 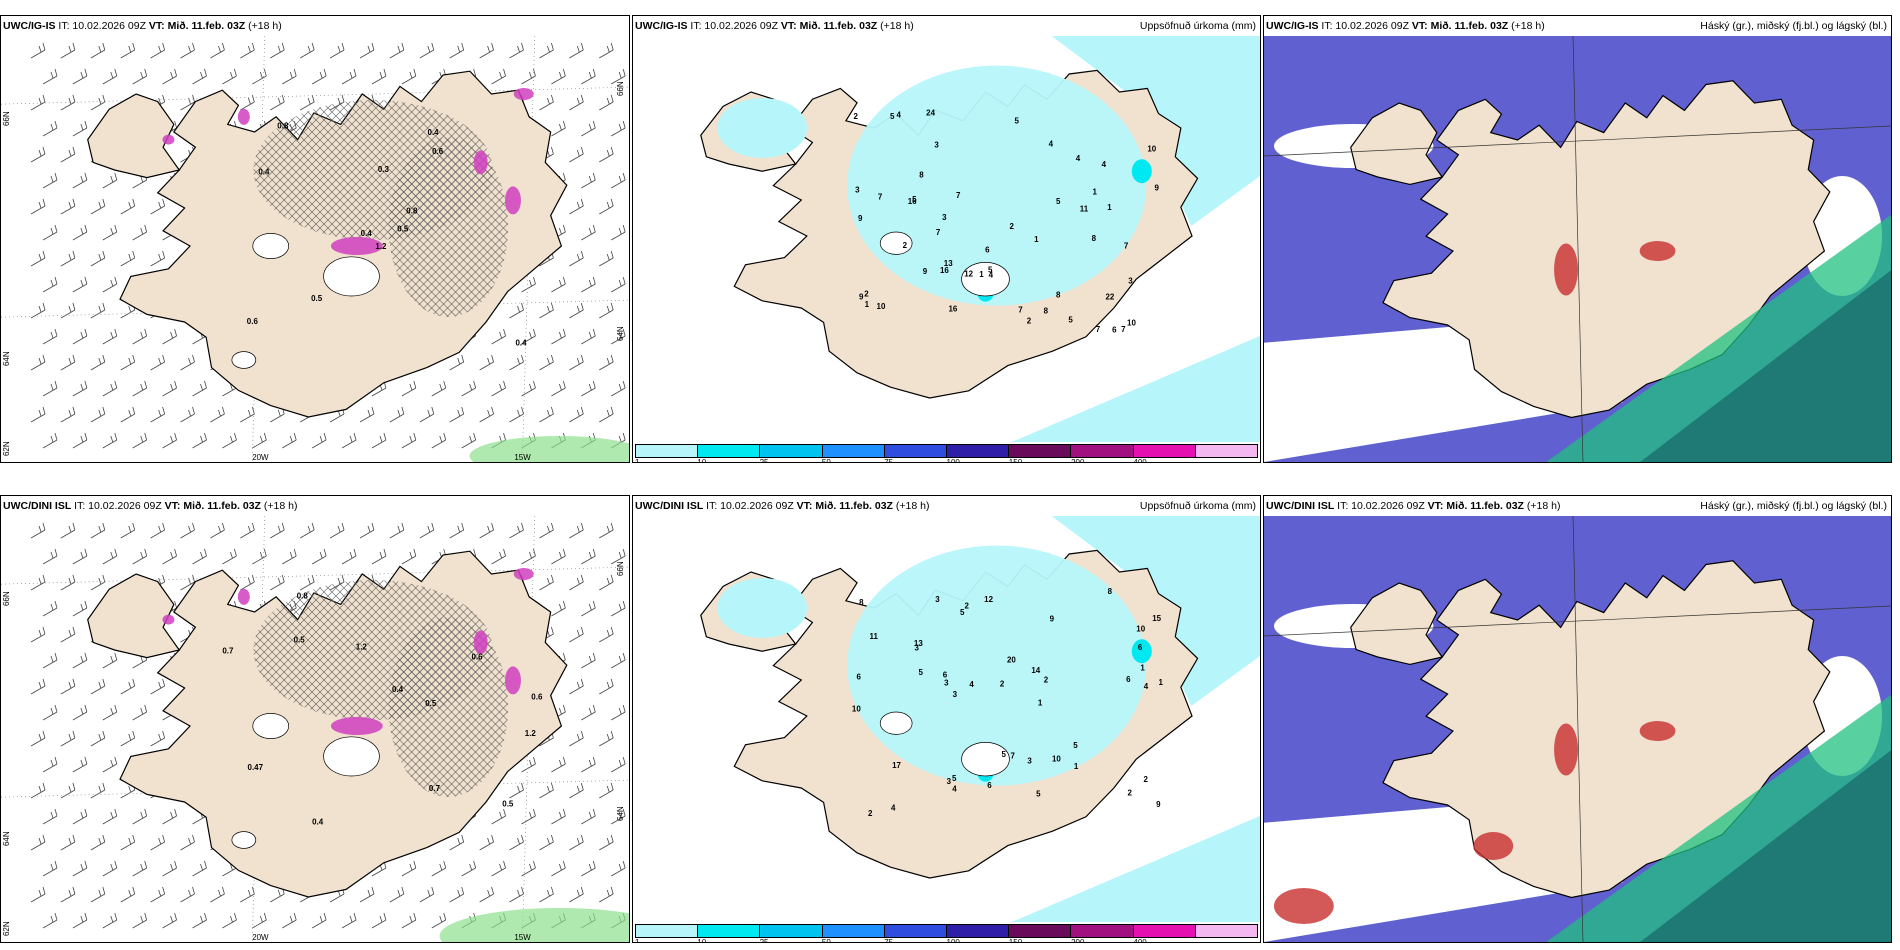 I want to click on precip-value-label: 24, so click(x=930, y=112).